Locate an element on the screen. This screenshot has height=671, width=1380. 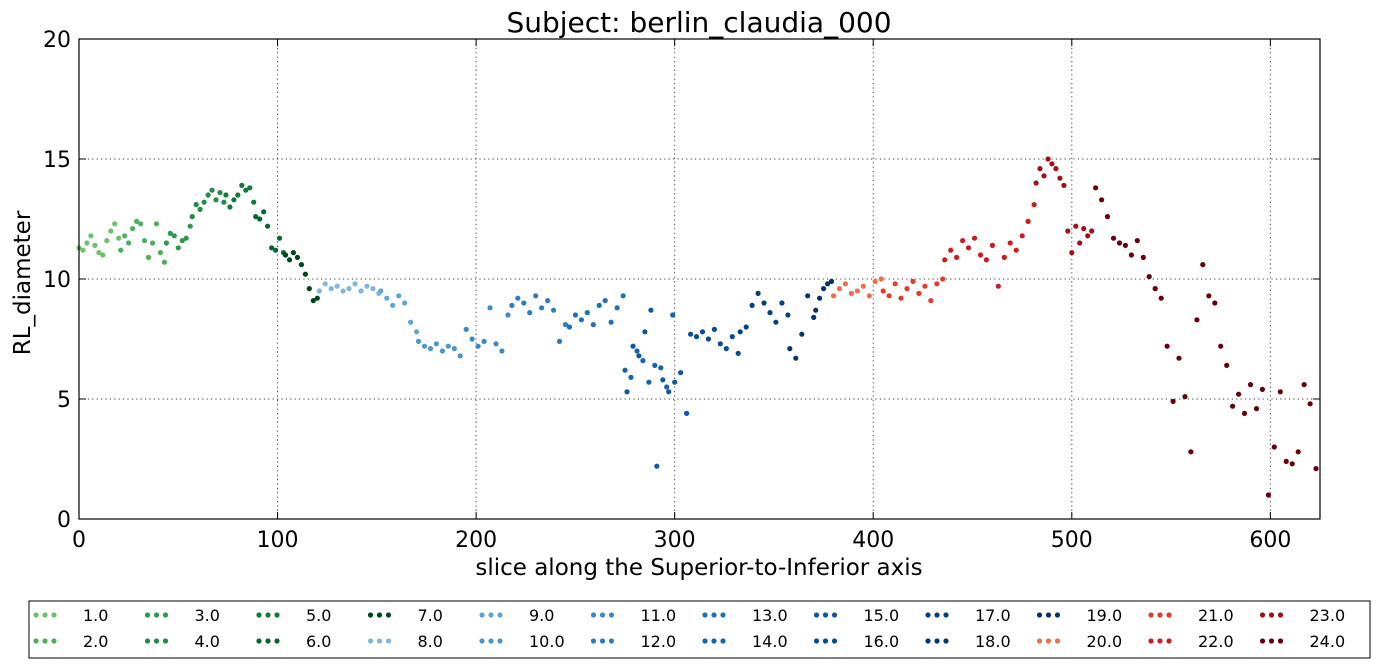
legend-label: 15.0 is located at coordinates (882, 615).